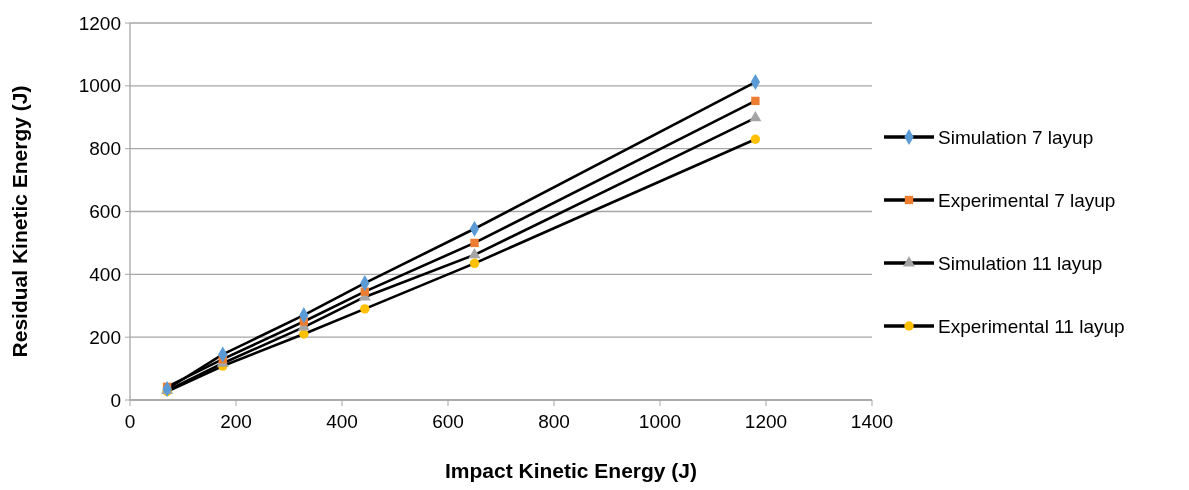  Describe the element at coordinates (99, 23) in the screenshot. I see `y-tick-label: 1200` at that location.